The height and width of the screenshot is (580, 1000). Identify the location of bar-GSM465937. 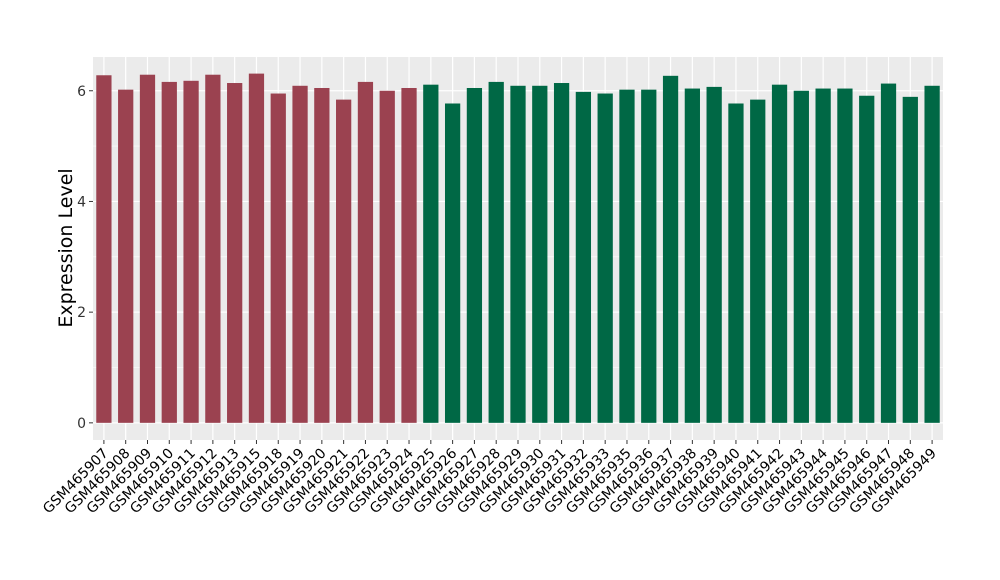
(670, 249).